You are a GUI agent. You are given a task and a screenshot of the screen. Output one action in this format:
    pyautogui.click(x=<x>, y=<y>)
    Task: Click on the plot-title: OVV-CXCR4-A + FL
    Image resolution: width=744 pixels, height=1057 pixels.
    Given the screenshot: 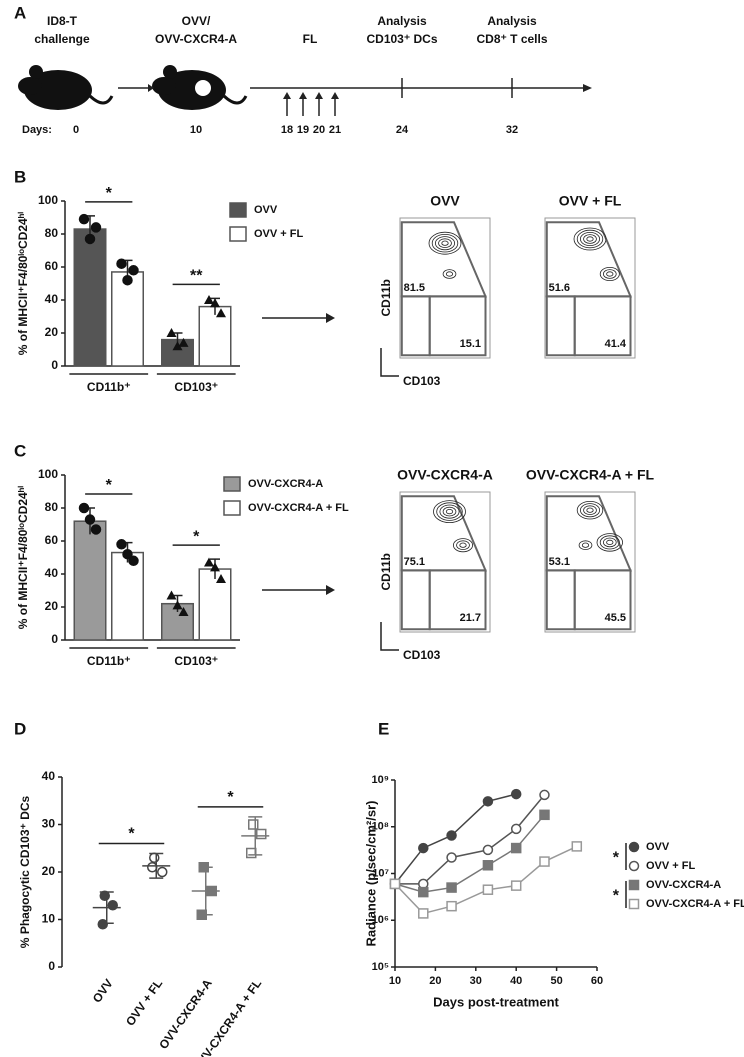 What is the action you would take?
    pyautogui.click(x=590, y=475)
    